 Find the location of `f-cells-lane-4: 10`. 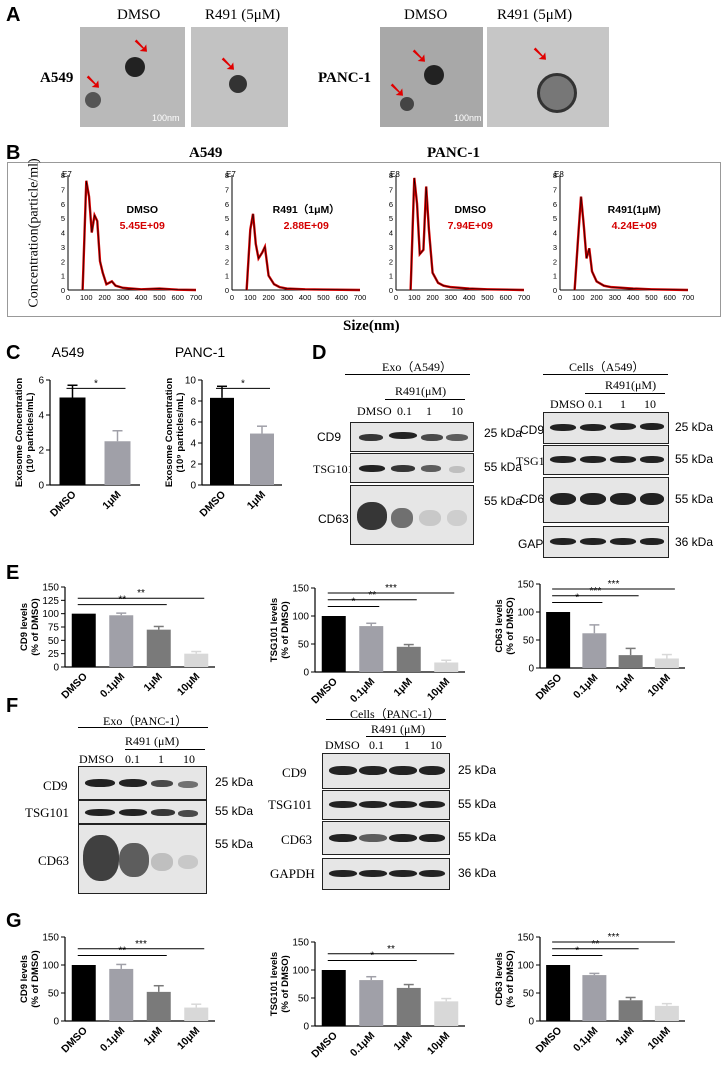

f-cells-lane-4: 10 is located at coordinates (436, 745).